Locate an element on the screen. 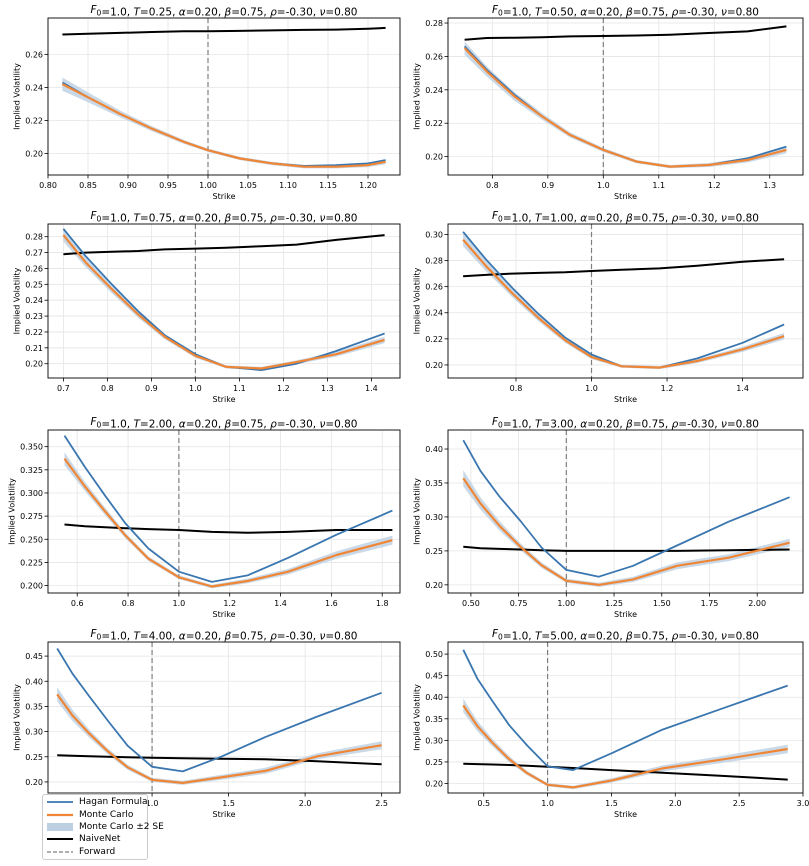  y-tick-label: 0.50 is located at coordinates (434, 654).